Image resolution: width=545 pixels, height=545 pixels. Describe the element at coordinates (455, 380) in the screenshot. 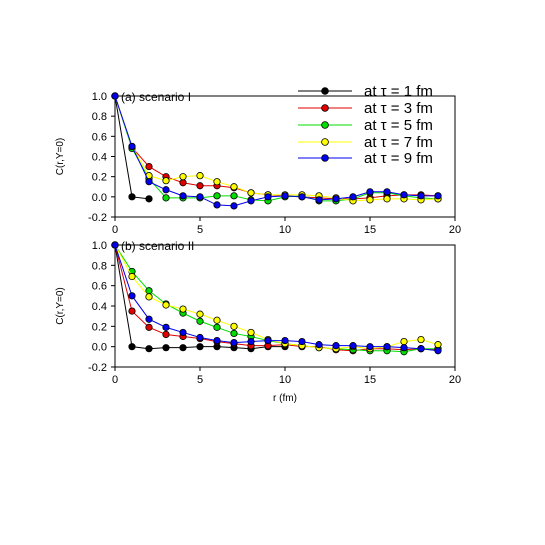

I see `x-tick-label: 20` at that location.